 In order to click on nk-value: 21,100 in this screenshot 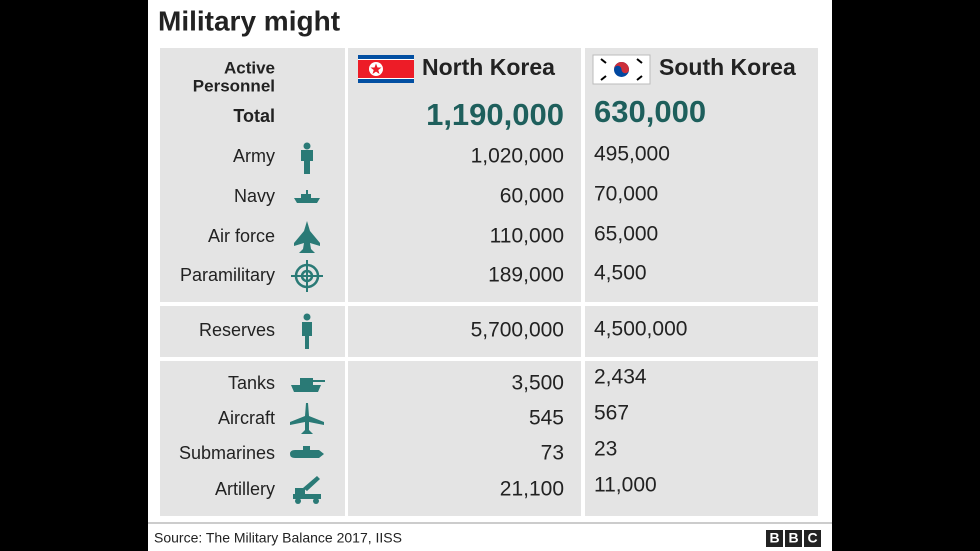, I will do `click(532, 489)`.